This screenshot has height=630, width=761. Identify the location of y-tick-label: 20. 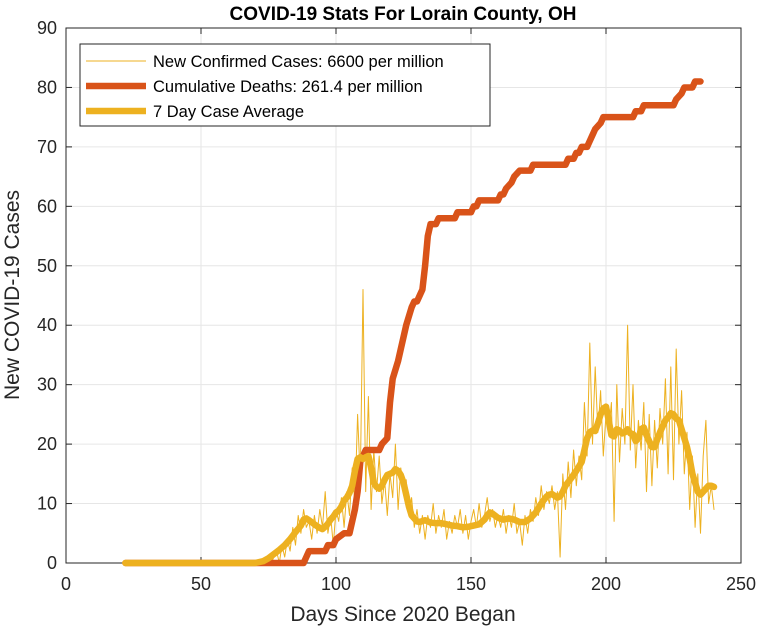
(47, 444).